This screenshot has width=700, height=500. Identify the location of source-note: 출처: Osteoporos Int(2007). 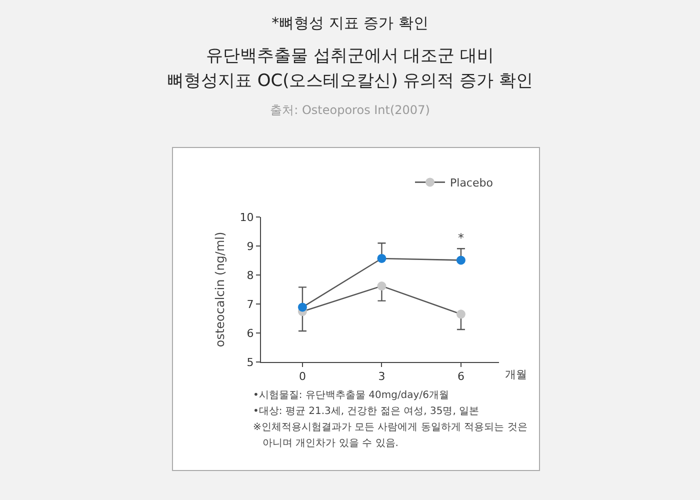
(350, 110).